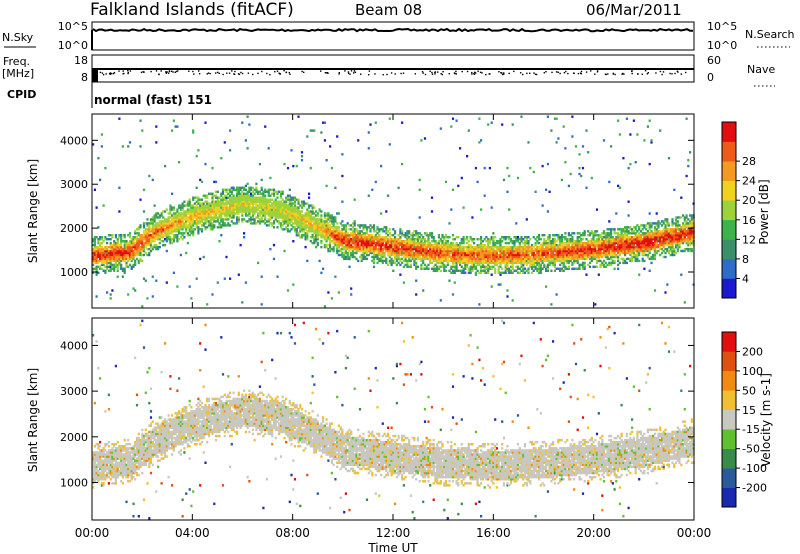 The height and width of the screenshot is (554, 800). Describe the element at coordinates (153, 100) in the screenshot. I see `cpid-value: normal (fast) 151` at that location.